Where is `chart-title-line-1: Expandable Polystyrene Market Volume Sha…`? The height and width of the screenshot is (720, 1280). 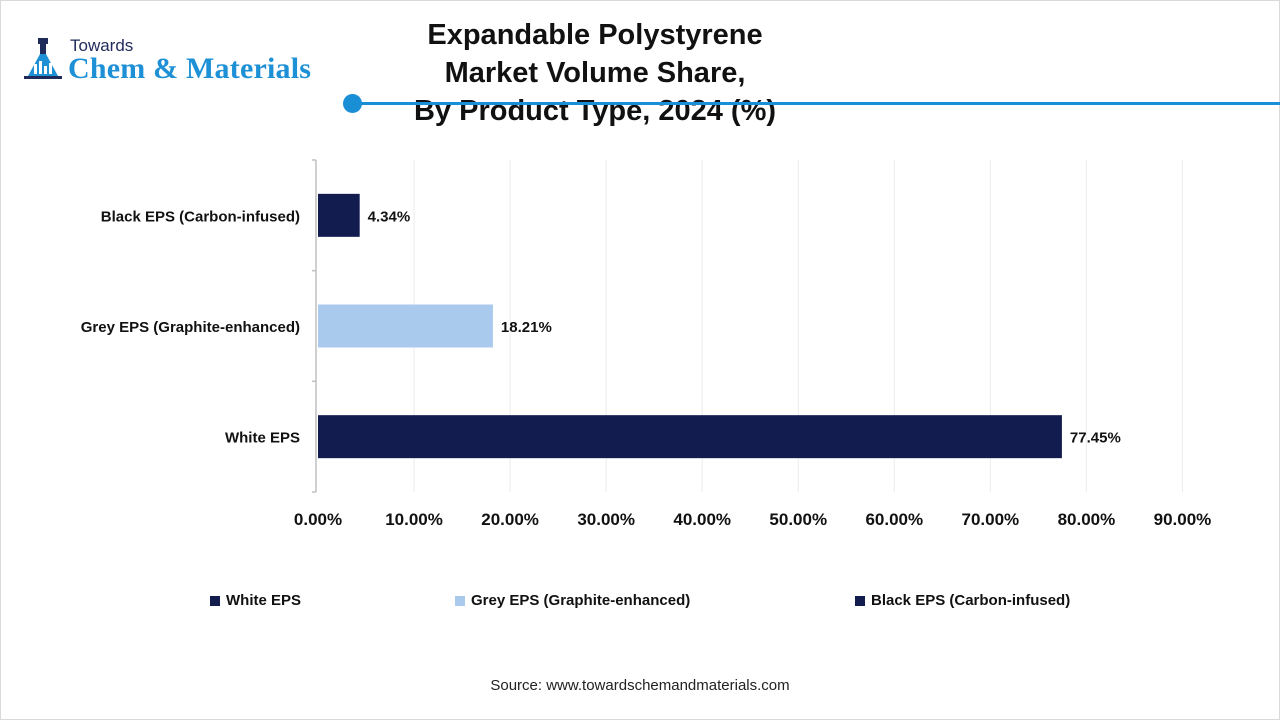
chart-title-line-1: Expandable Polystyrene Market Volume Sha… is located at coordinates (595, 54).